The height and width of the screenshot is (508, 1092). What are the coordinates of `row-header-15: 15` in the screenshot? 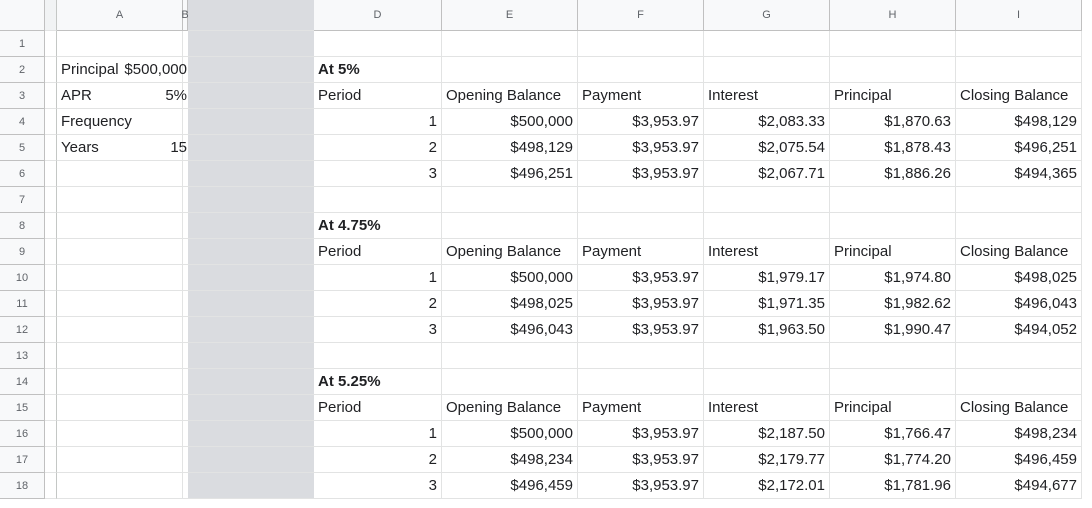 It's located at (22, 408).